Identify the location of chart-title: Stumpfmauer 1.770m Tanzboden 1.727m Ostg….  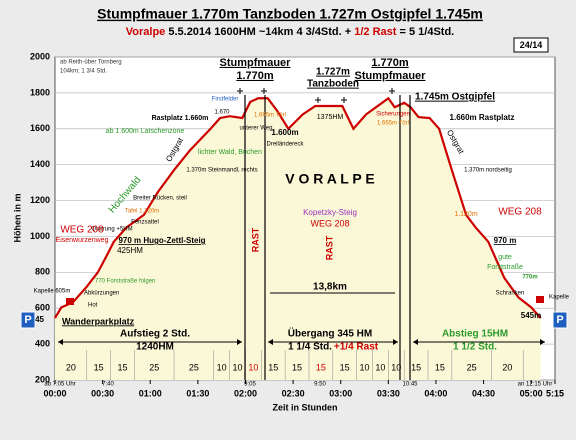
(290, 14).